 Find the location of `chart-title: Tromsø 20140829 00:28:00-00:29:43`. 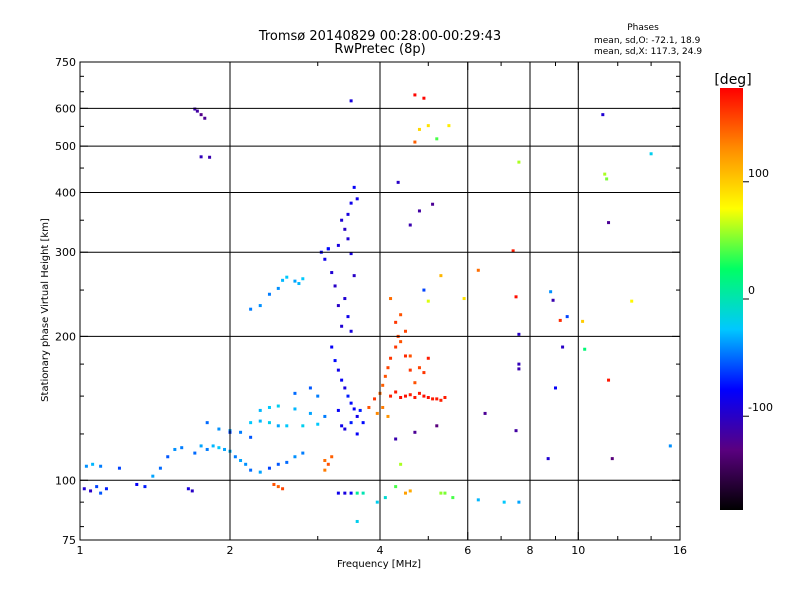

chart-title: Tromsø 20140829 00:28:00-00:29:43 is located at coordinates (379, 36).